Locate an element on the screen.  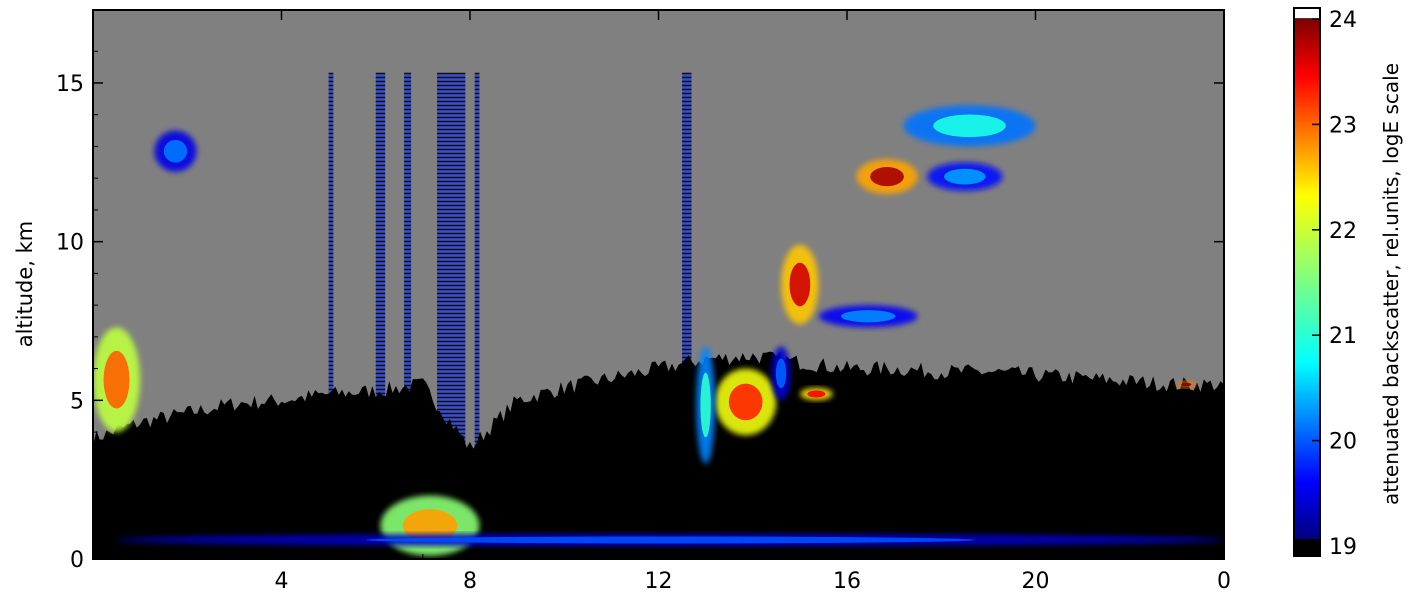
colorbar-under-cap is located at coordinates (1307, 547).